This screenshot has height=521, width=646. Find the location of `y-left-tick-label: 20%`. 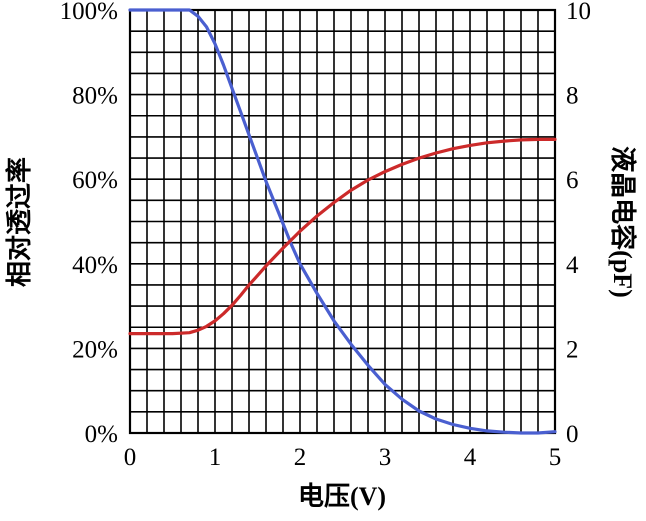

y-left-tick-label: 20% is located at coordinates (95, 349).